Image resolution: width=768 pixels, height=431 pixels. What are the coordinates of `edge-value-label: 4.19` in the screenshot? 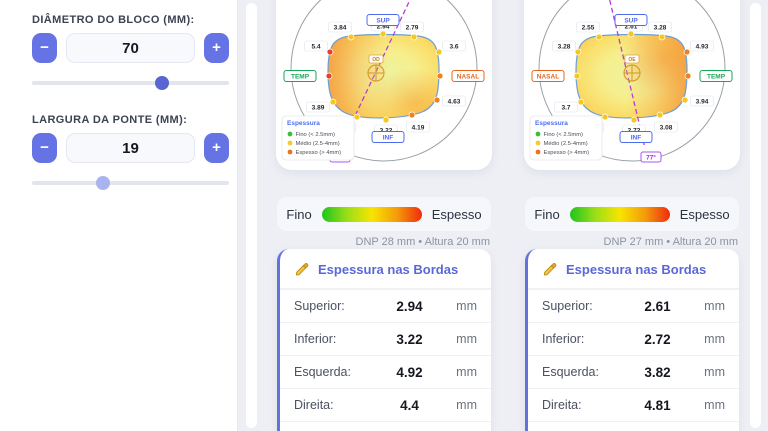 It's located at (418, 127).